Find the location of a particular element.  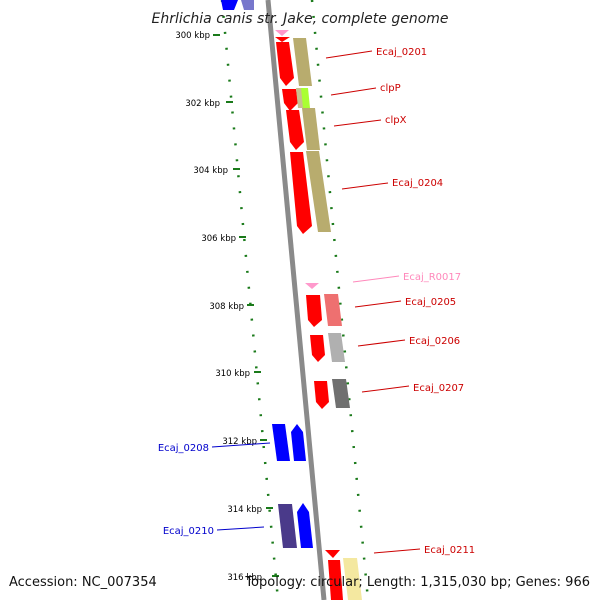

kbp-tick-label: 306 kbp is located at coordinates (218, 239).